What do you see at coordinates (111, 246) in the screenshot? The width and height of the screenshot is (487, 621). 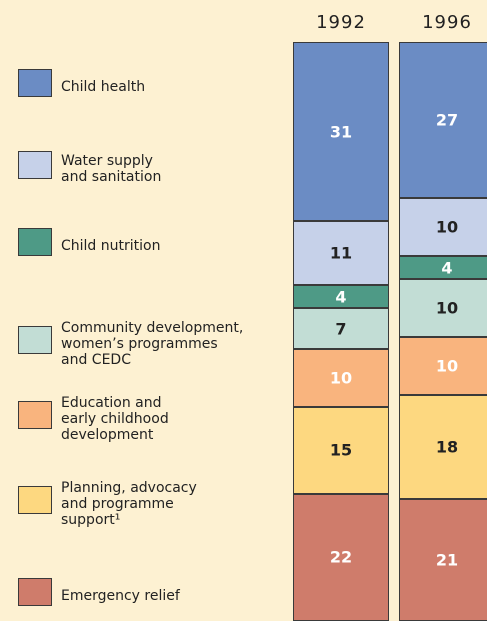 I see `legend-label: Child nutrition` at bounding box center [111, 246].